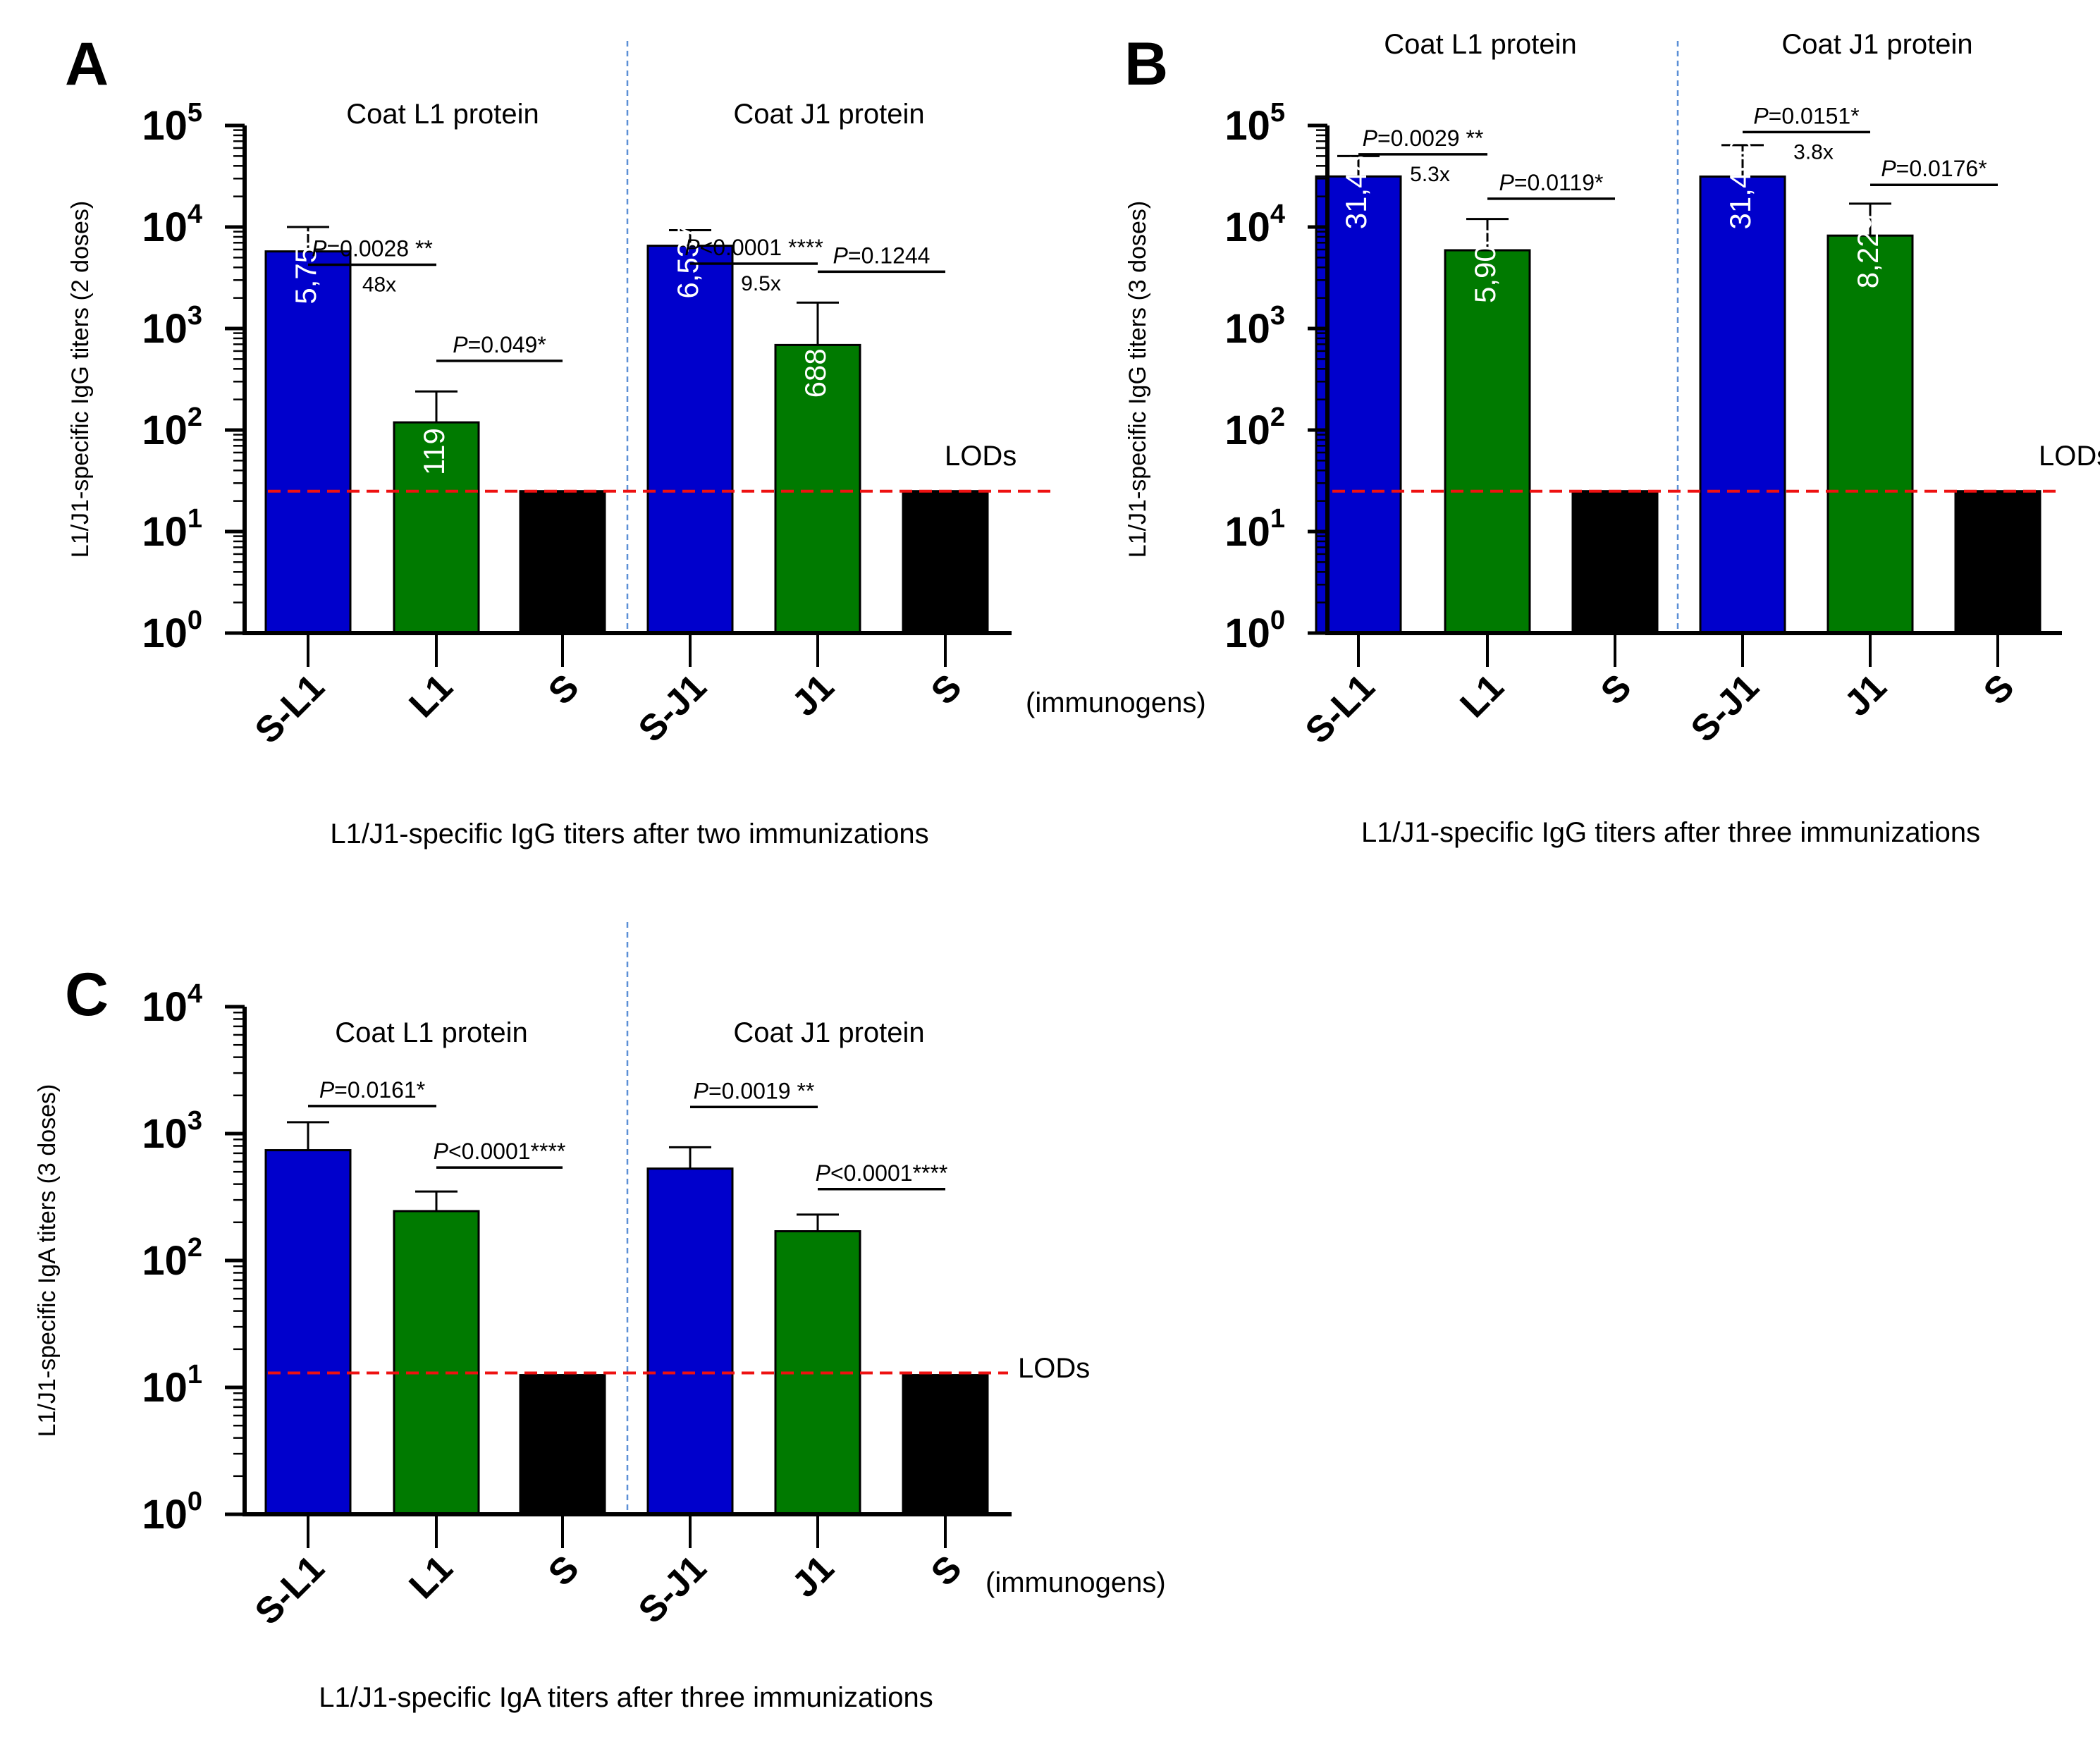 This screenshot has height=1742, width=2100. I want to click on p-value-label-3: P<0.0001****, so click(882, 1173).